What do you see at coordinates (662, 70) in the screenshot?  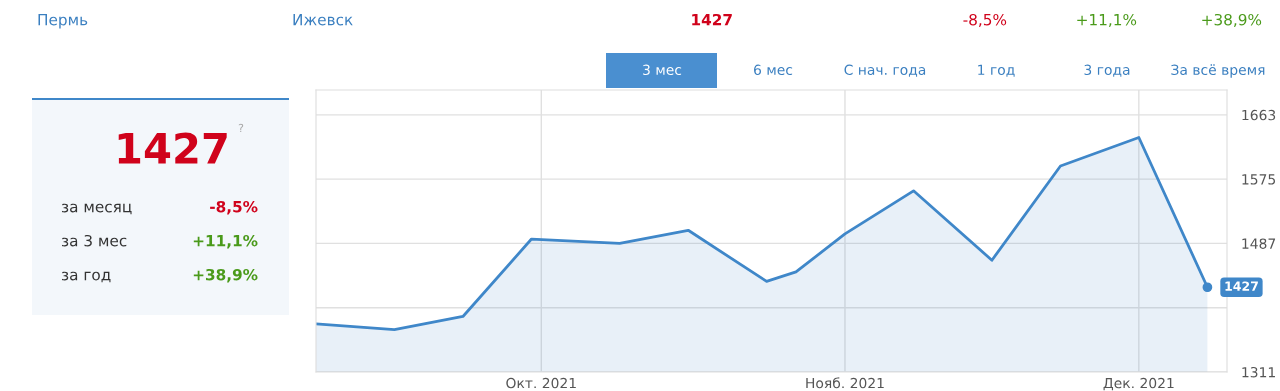 I see `text: 3 мес` at bounding box center [662, 70].